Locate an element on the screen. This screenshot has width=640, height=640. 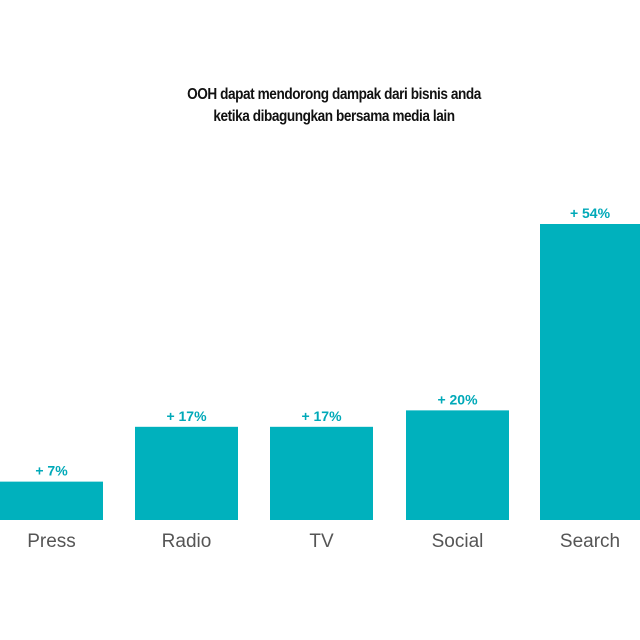
bar-search is located at coordinates (590, 372).